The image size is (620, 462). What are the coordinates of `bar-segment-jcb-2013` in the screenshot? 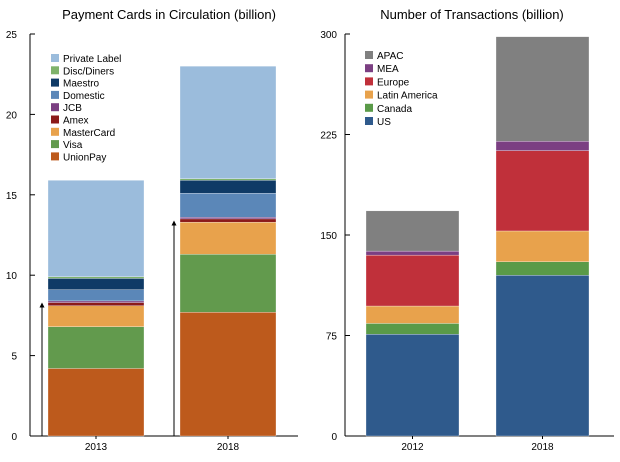 It's located at (96, 301).